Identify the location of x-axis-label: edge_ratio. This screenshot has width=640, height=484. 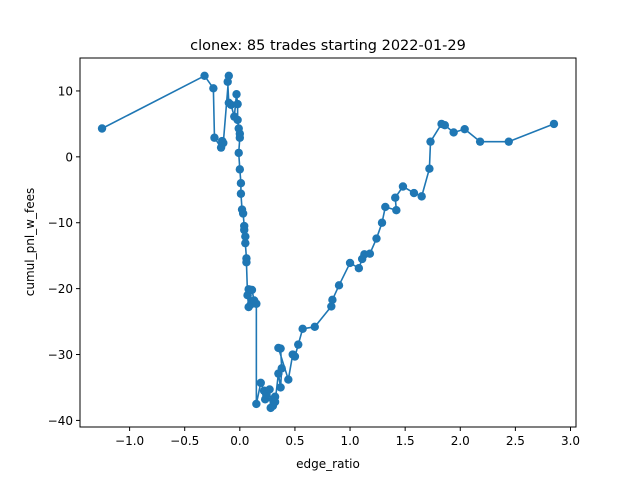
(328, 464).